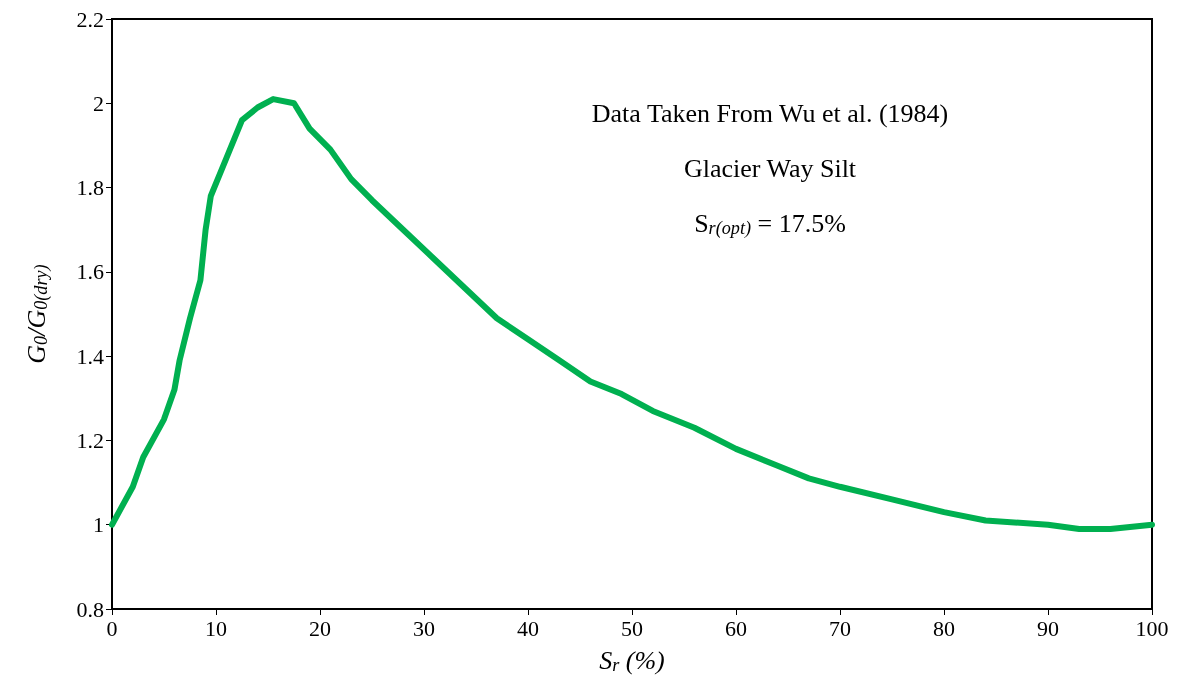 The width and height of the screenshot is (1183, 700). What do you see at coordinates (424, 628) in the screenshot?
I see `x-tick-label: 30` at bounding box center [424, 628].